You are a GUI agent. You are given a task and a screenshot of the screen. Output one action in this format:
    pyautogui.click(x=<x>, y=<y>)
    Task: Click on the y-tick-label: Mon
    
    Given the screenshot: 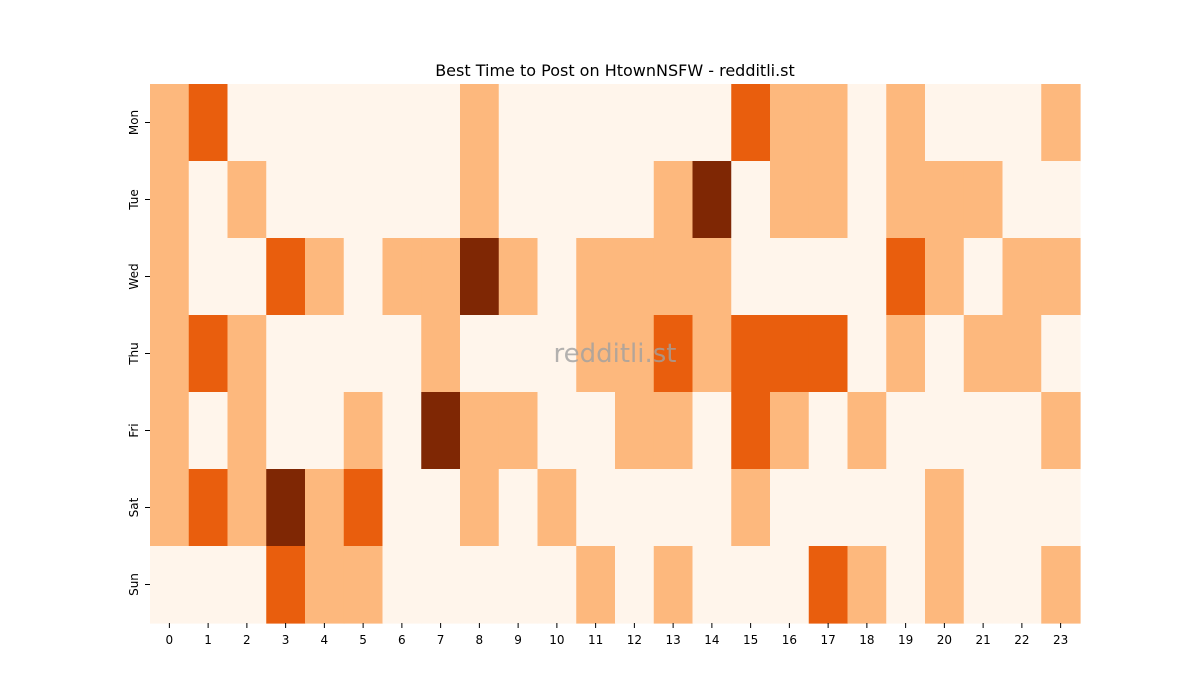 What is the action you would take?
    pyautogui.click(x=134, y=122)
    